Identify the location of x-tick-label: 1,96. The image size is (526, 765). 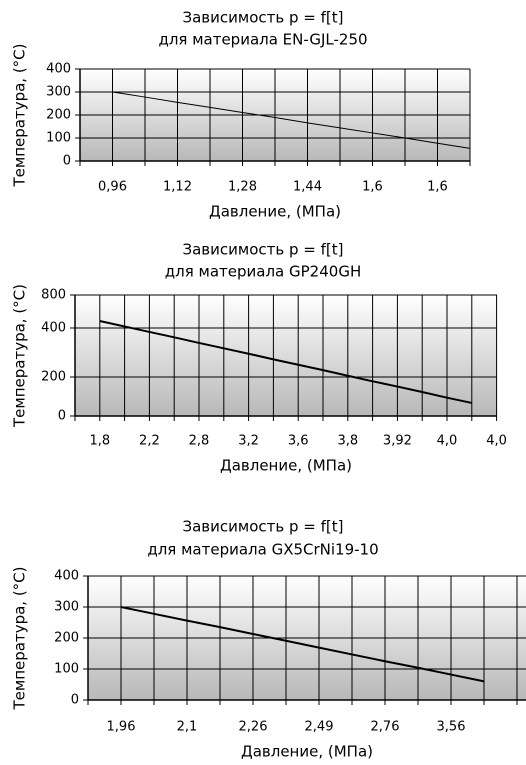
(121, 727).